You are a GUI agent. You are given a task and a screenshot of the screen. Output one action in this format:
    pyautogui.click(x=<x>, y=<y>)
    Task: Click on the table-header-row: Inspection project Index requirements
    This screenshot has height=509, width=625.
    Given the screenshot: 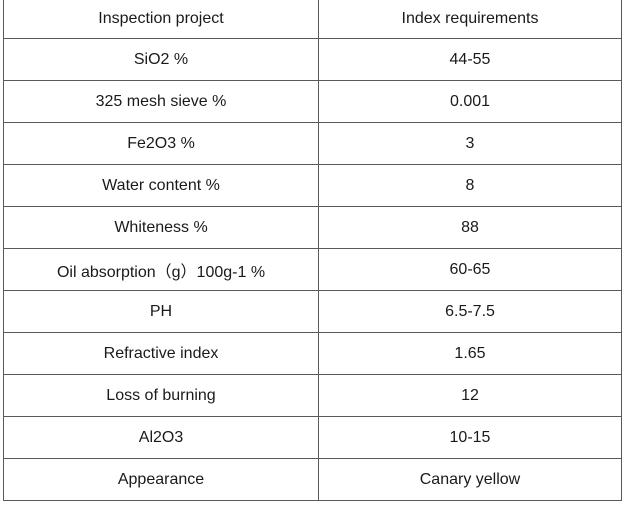 What is the action you would take?
    pyautogui.click(x=312, y=19)
    